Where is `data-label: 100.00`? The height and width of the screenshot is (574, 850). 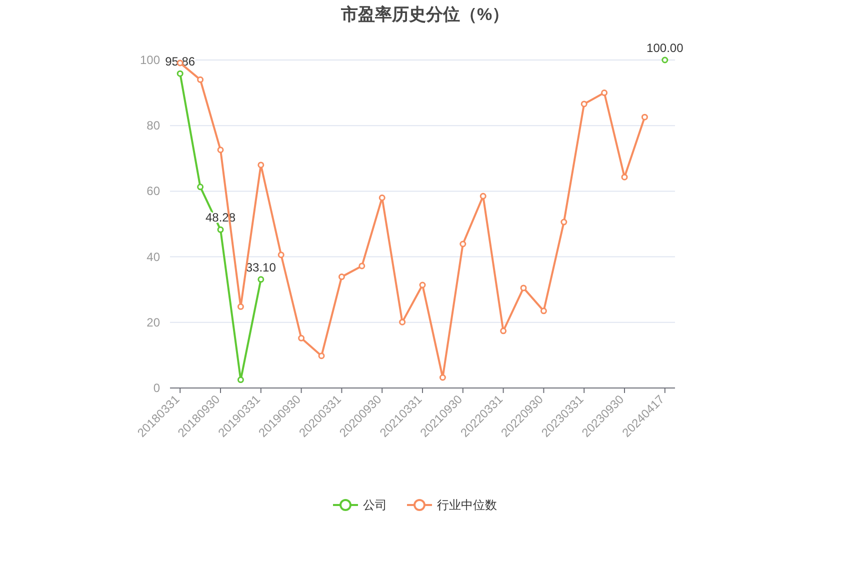 data-label: 100.00 is located at coordinates (665, 48).